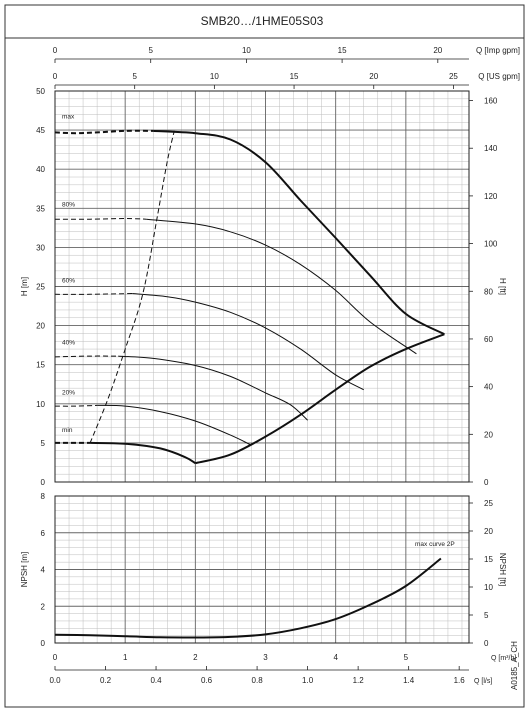  I want to click on bottom-axis-label: Q [m³/h], so click(503, 658).